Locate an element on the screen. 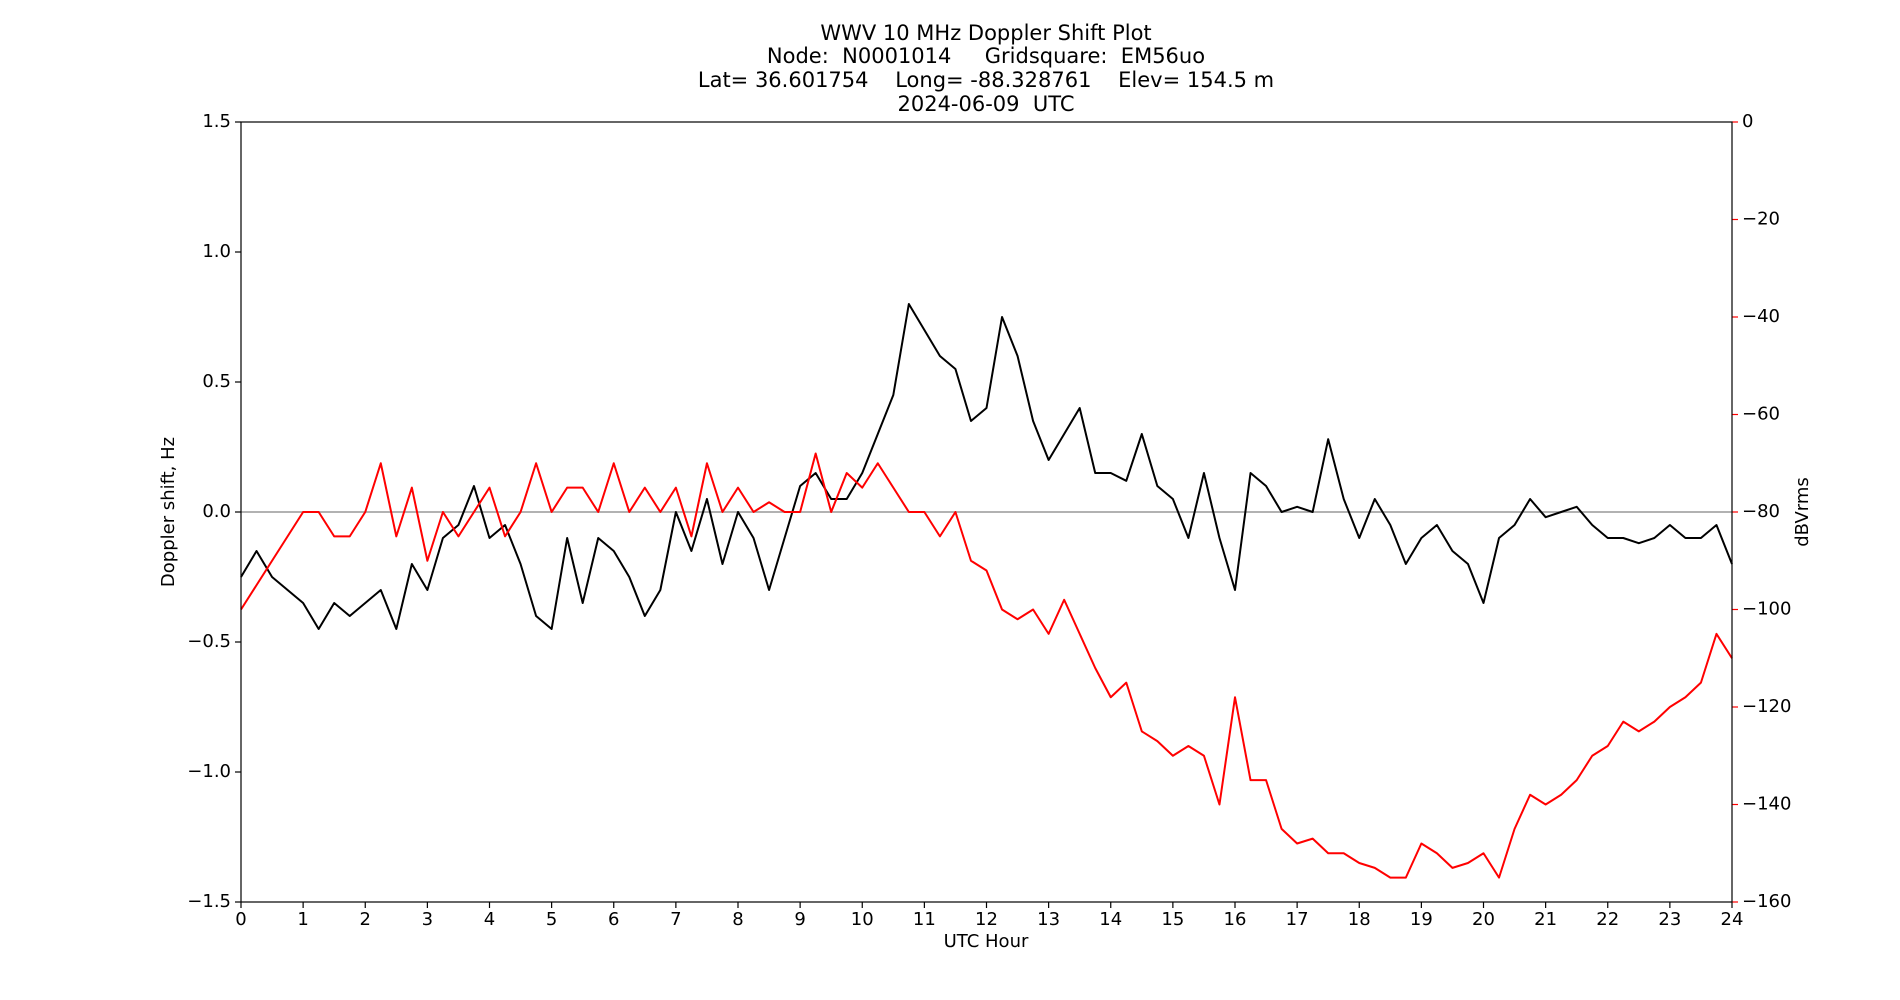  x-tick-label: 3 is located at coordinates (427, 919).